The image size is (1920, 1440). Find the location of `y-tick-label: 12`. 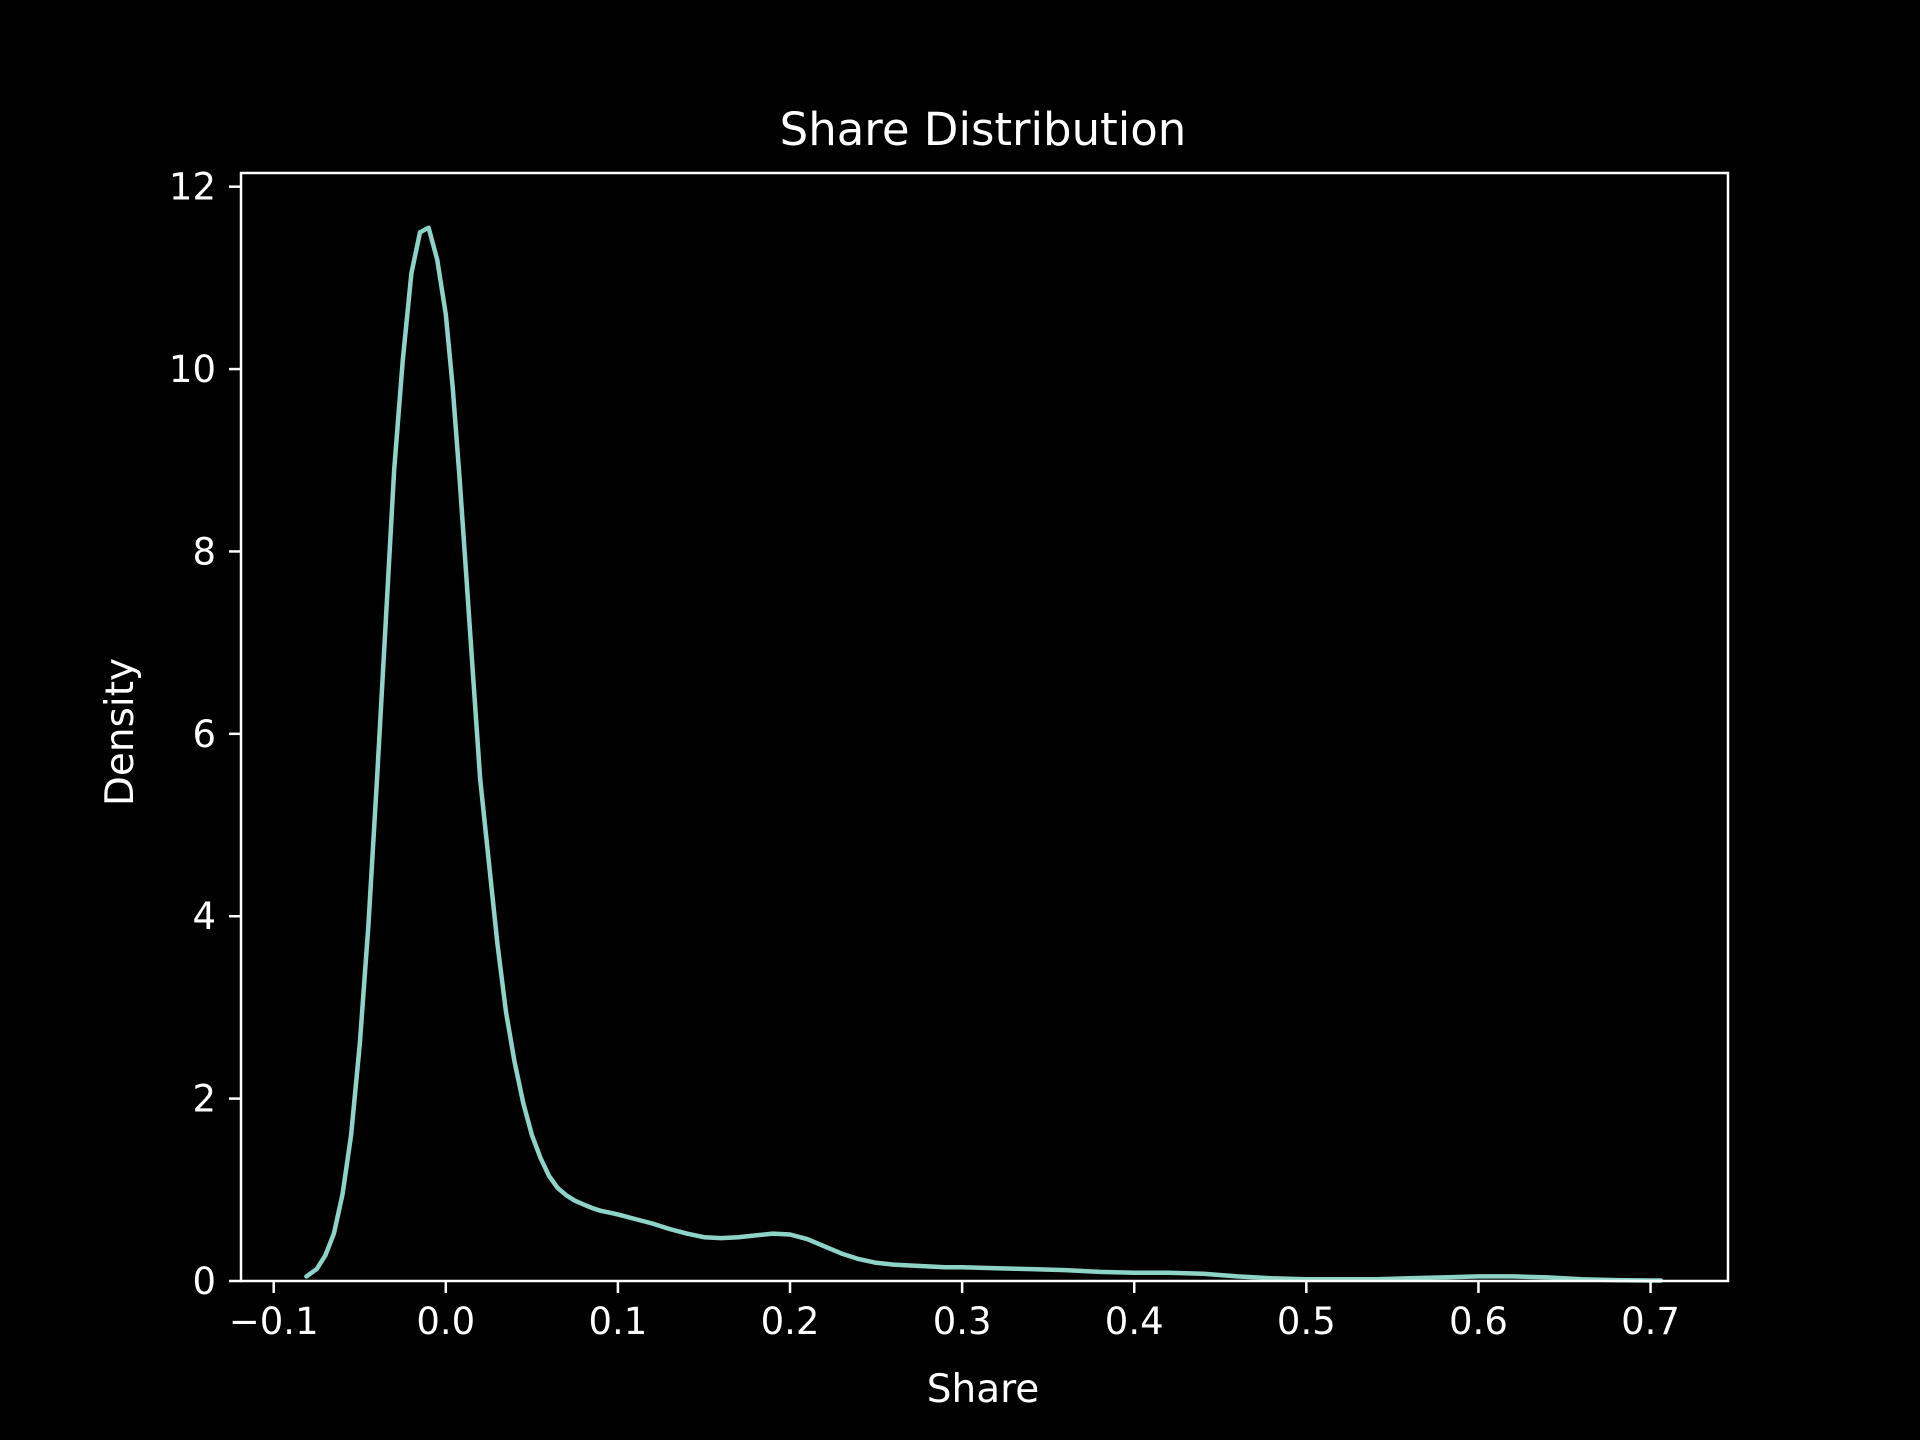

y-tick-label: 12 is located at coordinates (192, 187).